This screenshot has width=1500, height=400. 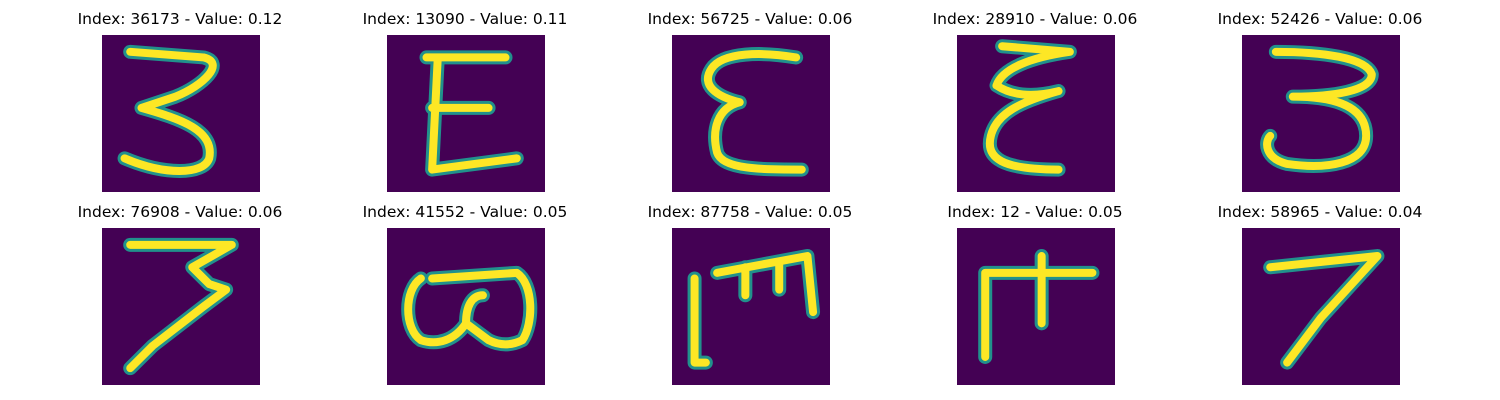 I want to click on panel-title: Index: 12 - Value: 0.05, so click(x=1035, y=212).